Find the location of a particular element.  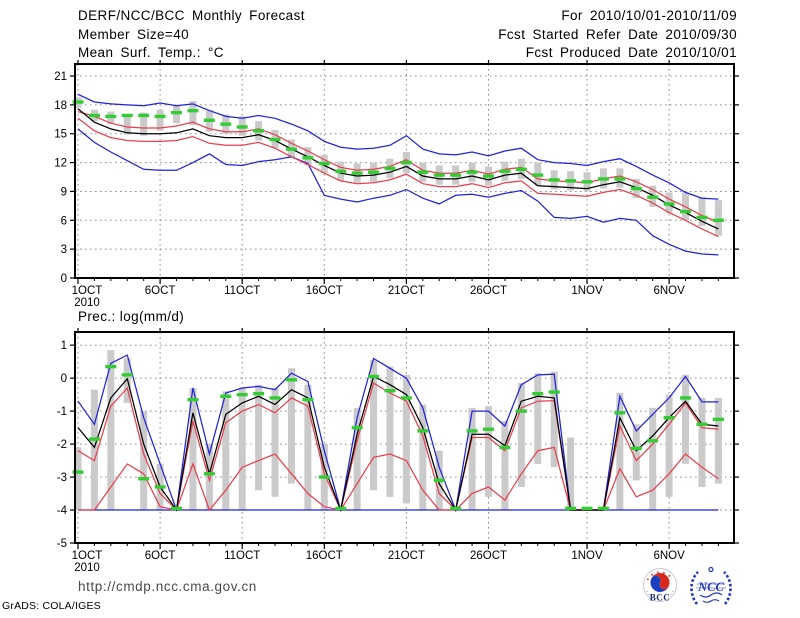

website-link: http://cmdp.ncc.cma.gov.cn is located at coordinates (167, 586).